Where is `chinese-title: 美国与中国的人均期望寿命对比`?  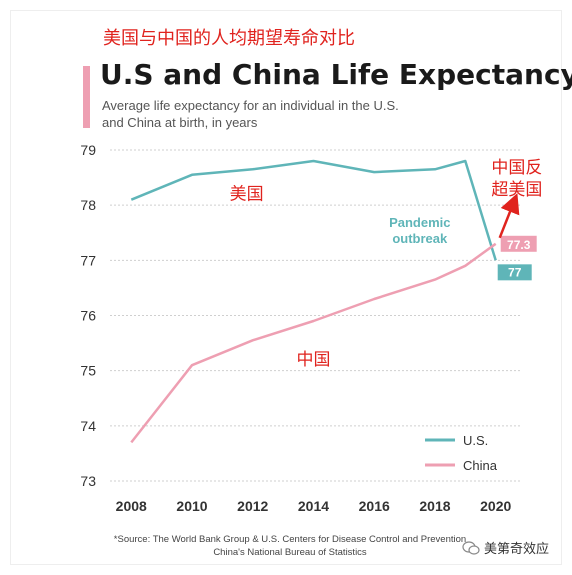
chinese-title: 美国与中国的人均期望寿命对比 is located at coordinates (229, 38).